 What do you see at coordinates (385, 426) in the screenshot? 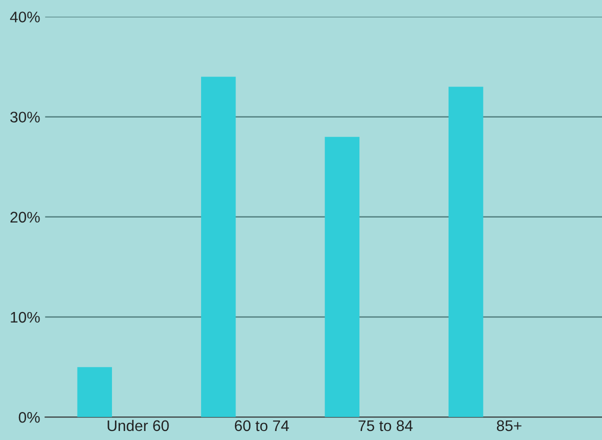
I see `x-tick-label: 75 to 84` at bounding box center [385, 426].